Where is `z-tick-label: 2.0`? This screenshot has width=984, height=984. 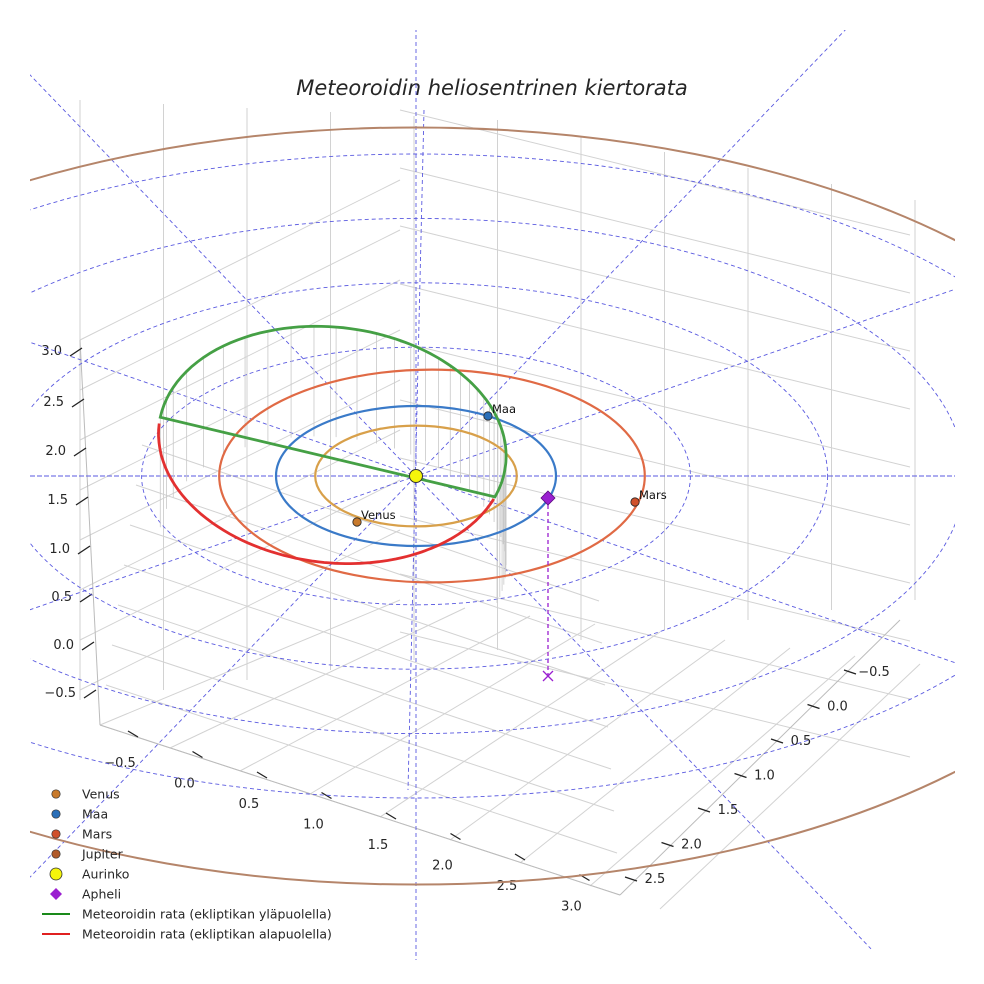 z-tick-label: 2.0 is located at coordinates (55, 451).